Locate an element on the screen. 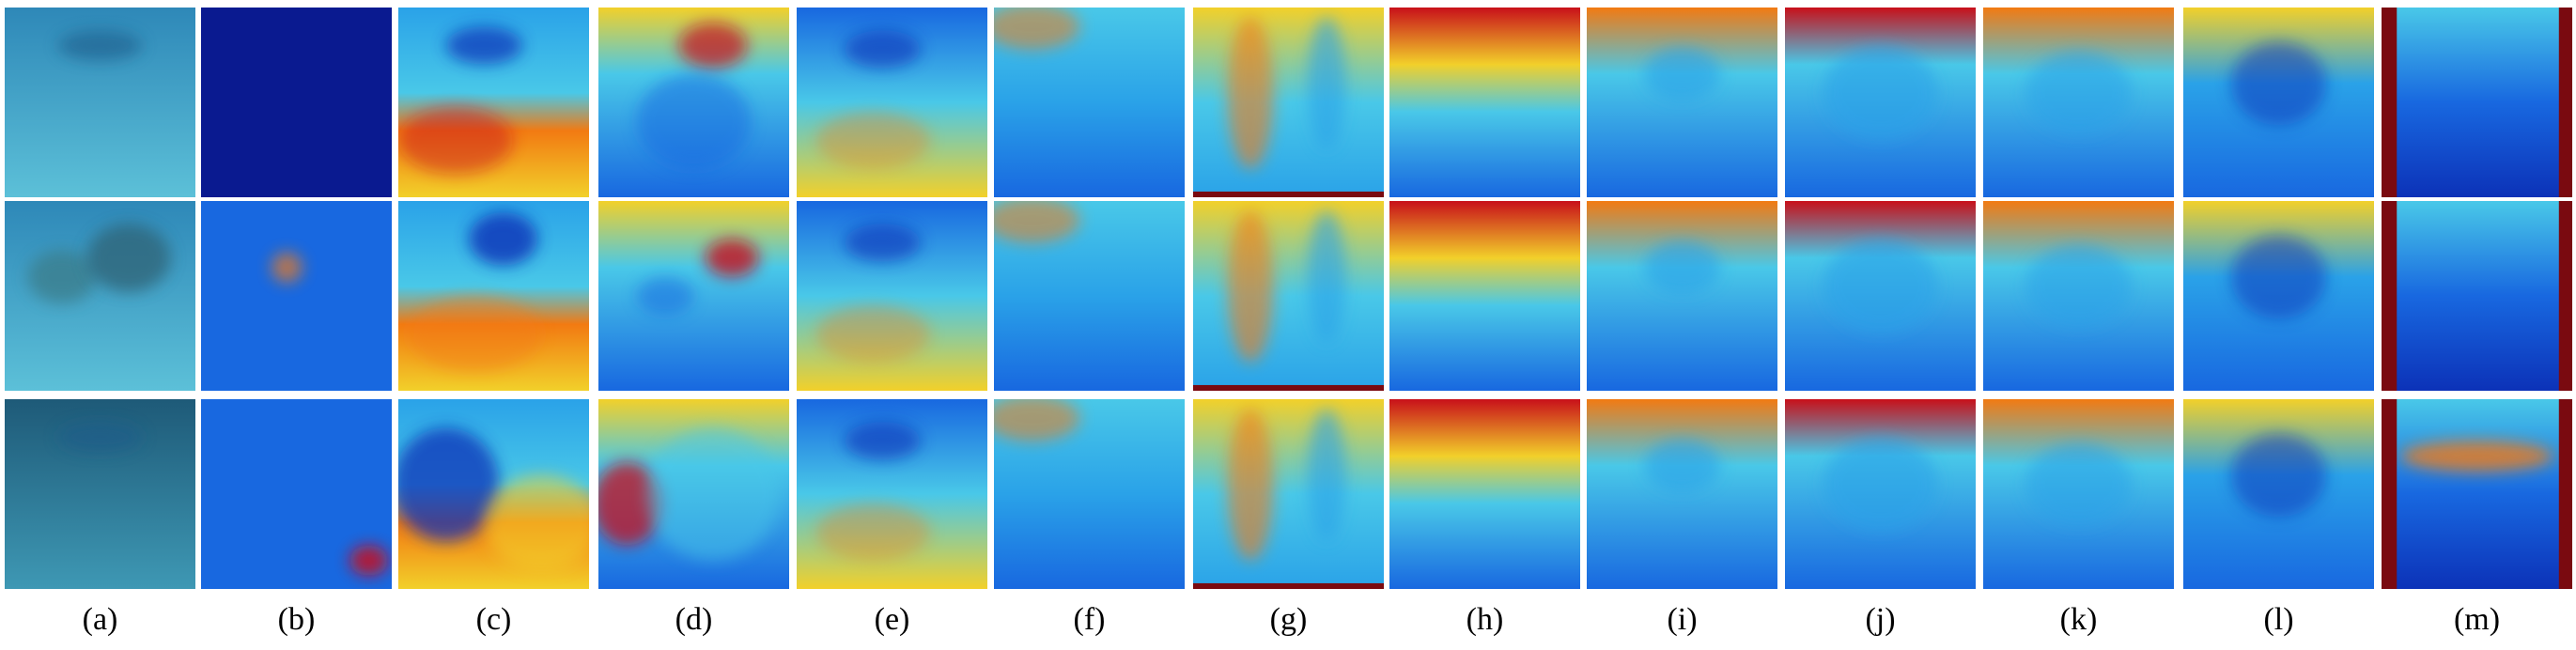 The height and width of the screenshot is (650, 2576). image-tile-r1-c8 is located at coordinates (1485, 102).